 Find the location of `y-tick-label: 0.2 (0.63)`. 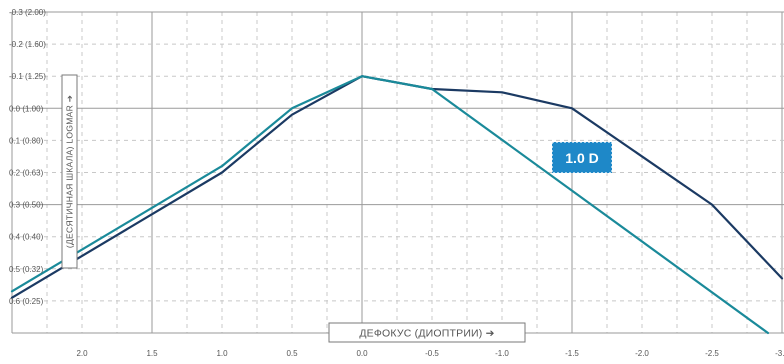

y-tick-label: 0.2 (0.63) is located at coordinates (26, 173).